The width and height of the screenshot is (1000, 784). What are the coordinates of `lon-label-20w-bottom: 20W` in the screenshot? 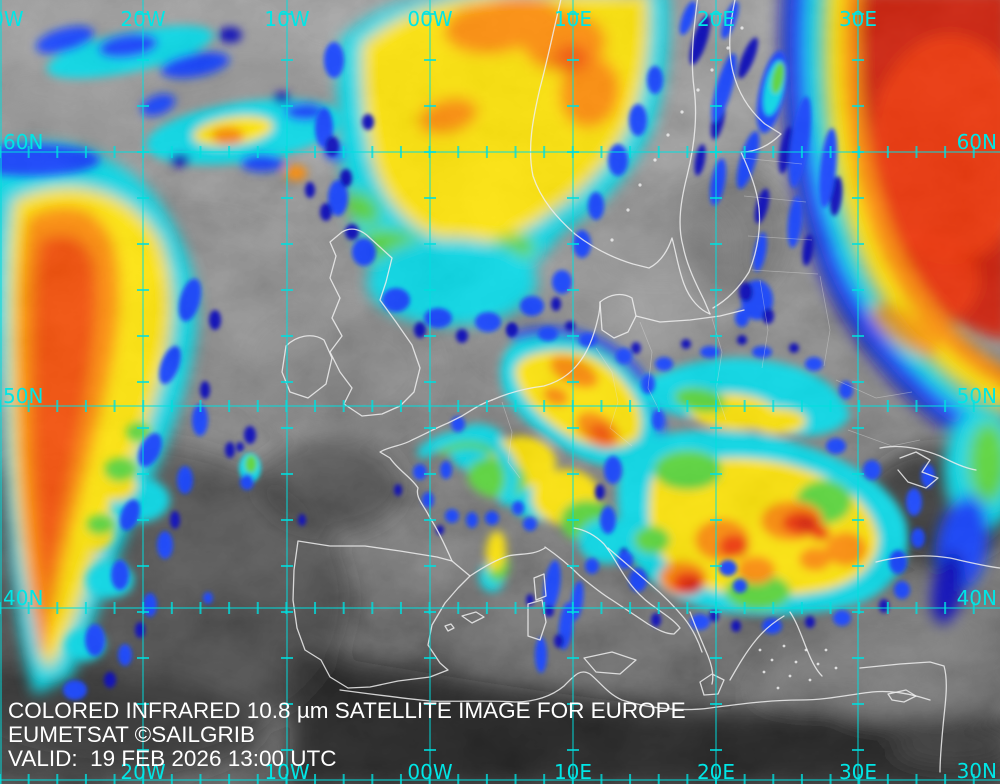 It's located at (142, 772).